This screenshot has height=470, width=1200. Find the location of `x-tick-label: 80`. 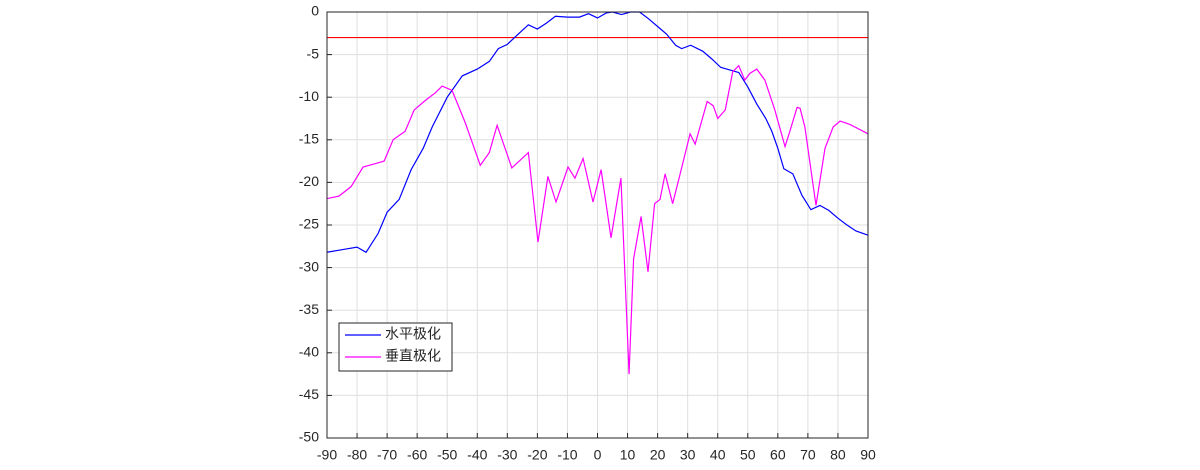

x-tick-label: 80 is located at coordinates (838, 455).